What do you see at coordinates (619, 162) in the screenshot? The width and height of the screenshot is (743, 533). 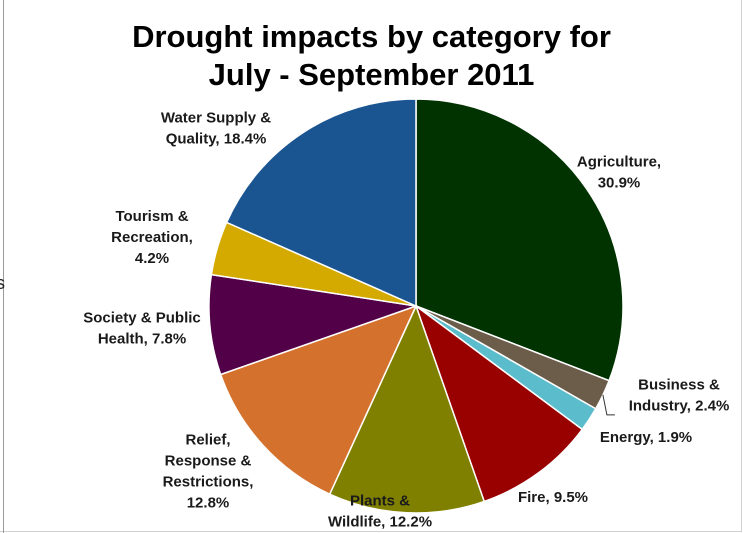 I see `slice-label-line: Agriculture,` at bounding box center [619, 162].